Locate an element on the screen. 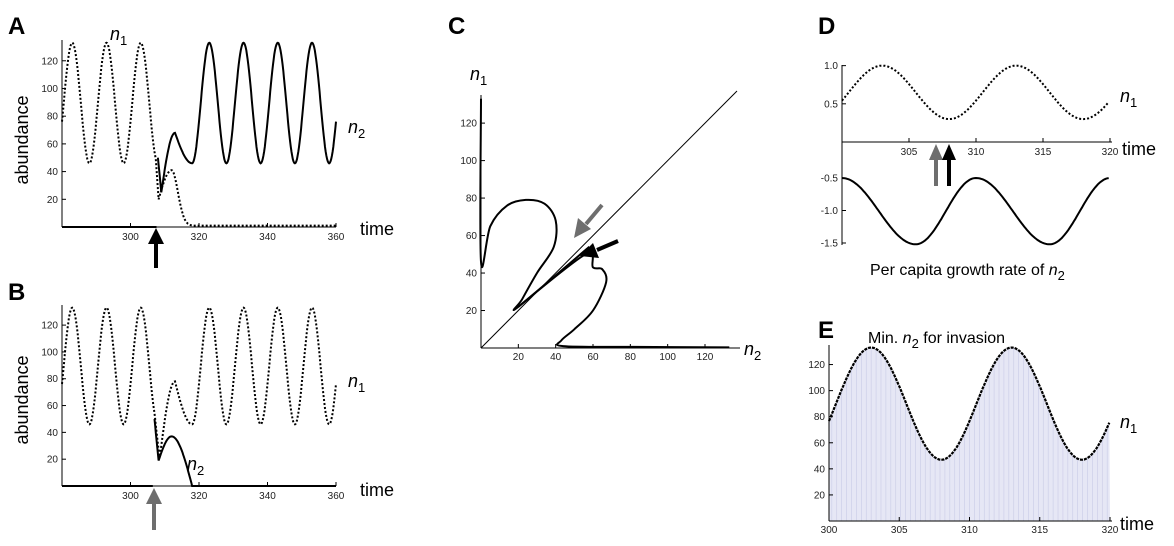  panel-b-y-tick-label-40: 40 is located at coordinates (53, 433).